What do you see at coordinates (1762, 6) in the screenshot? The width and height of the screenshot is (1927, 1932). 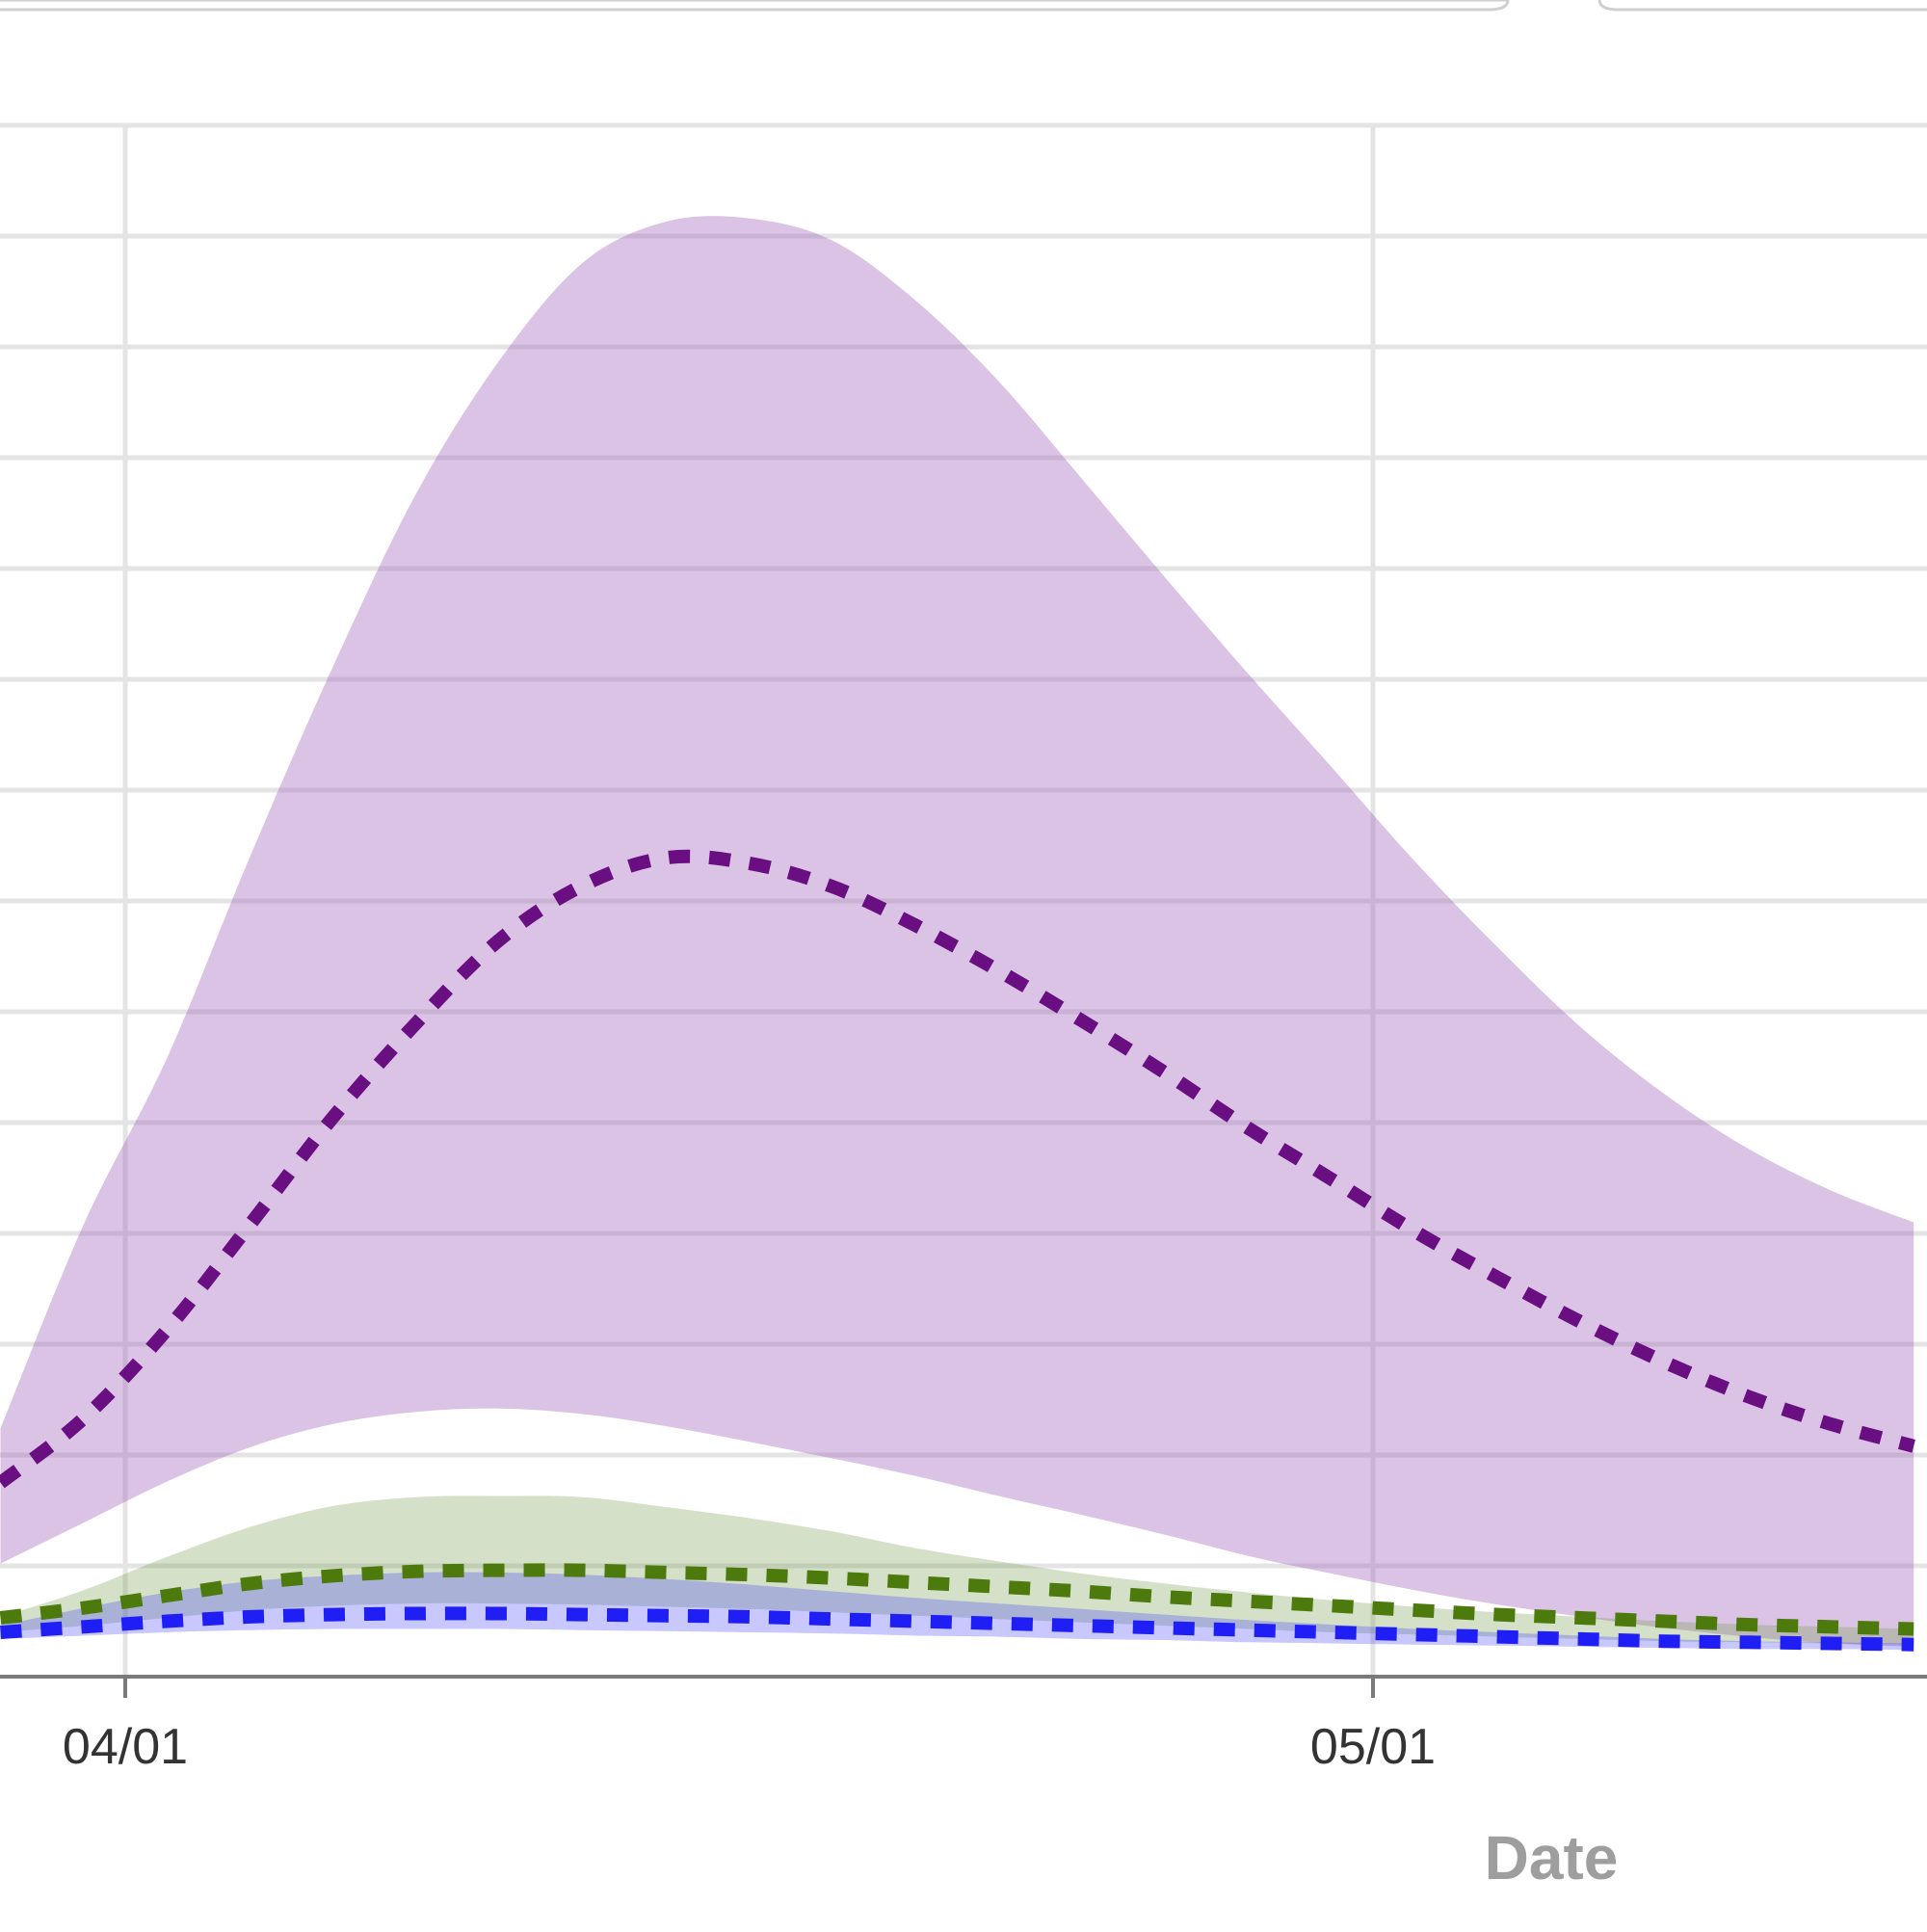 I see `top-control-right` at bounding box center [1762, 6].